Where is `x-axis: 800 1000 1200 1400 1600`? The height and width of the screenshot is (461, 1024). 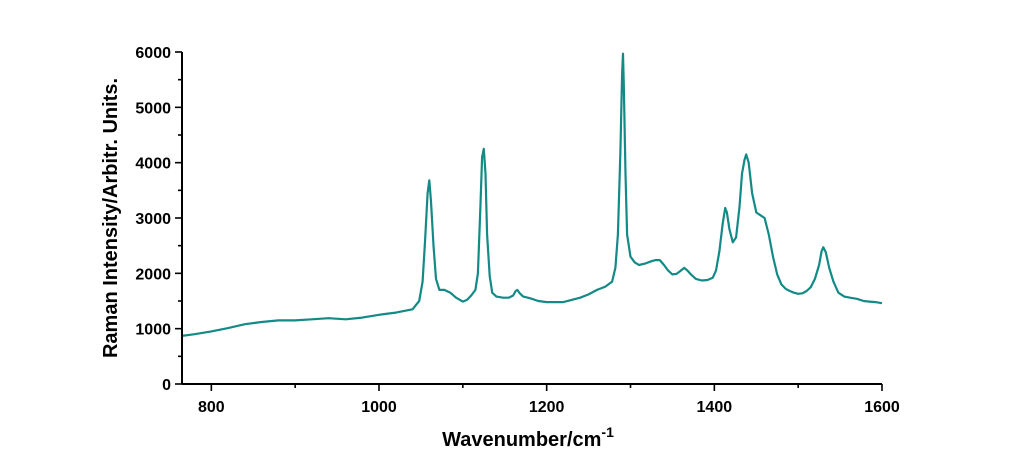
x-axis: 800 1000 1200 1400 1600 is located at coordinates (541, 399).